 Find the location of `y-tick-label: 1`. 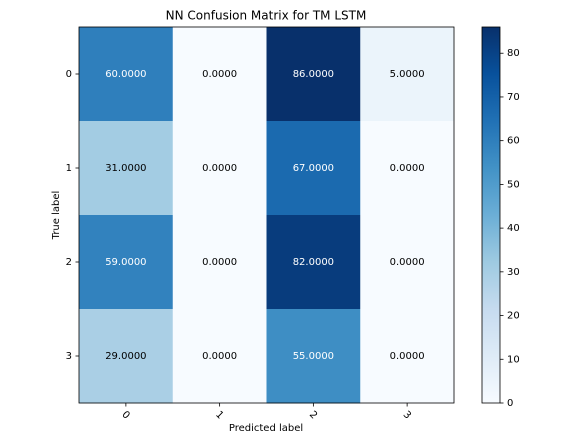

y-tick-label: 1 is located at coordinates (69, 168).